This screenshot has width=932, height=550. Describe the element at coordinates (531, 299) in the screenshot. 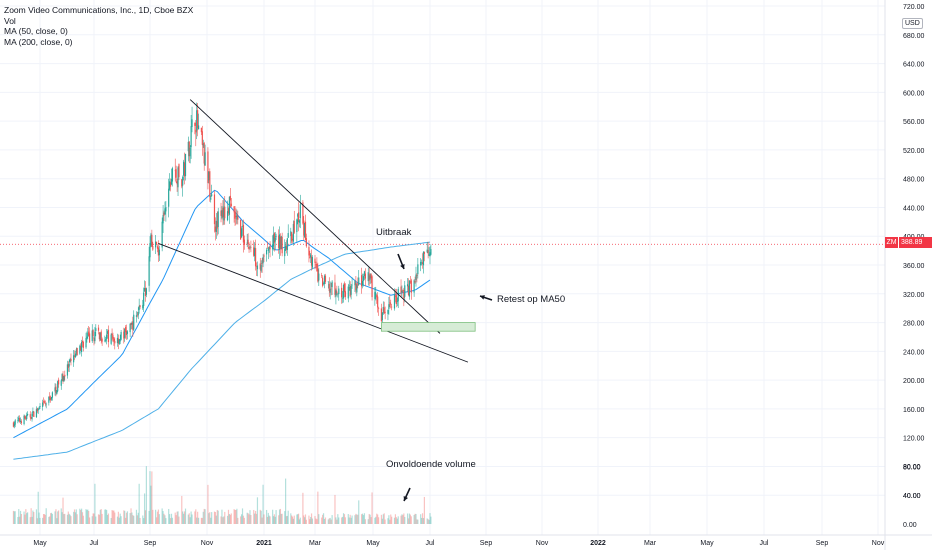

I see `annotation-retest: Retest op MA50` at that location.